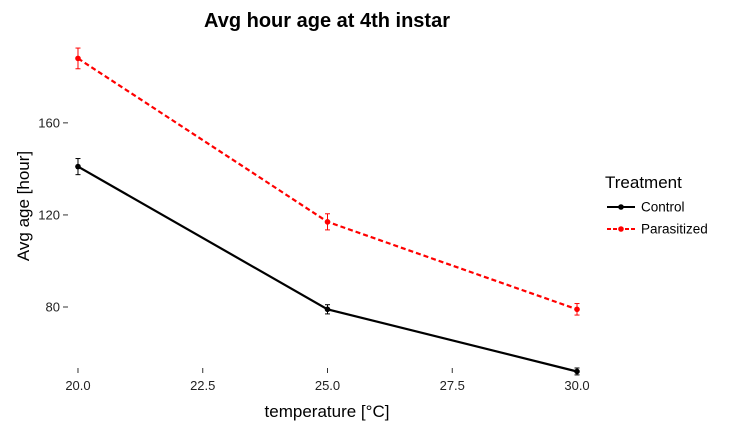 The width and height of the screenshot is (741, 431). Describe the element at coordinates (576, 385) in the screenshot. I see `x-tick-label: 30.0` at that location.